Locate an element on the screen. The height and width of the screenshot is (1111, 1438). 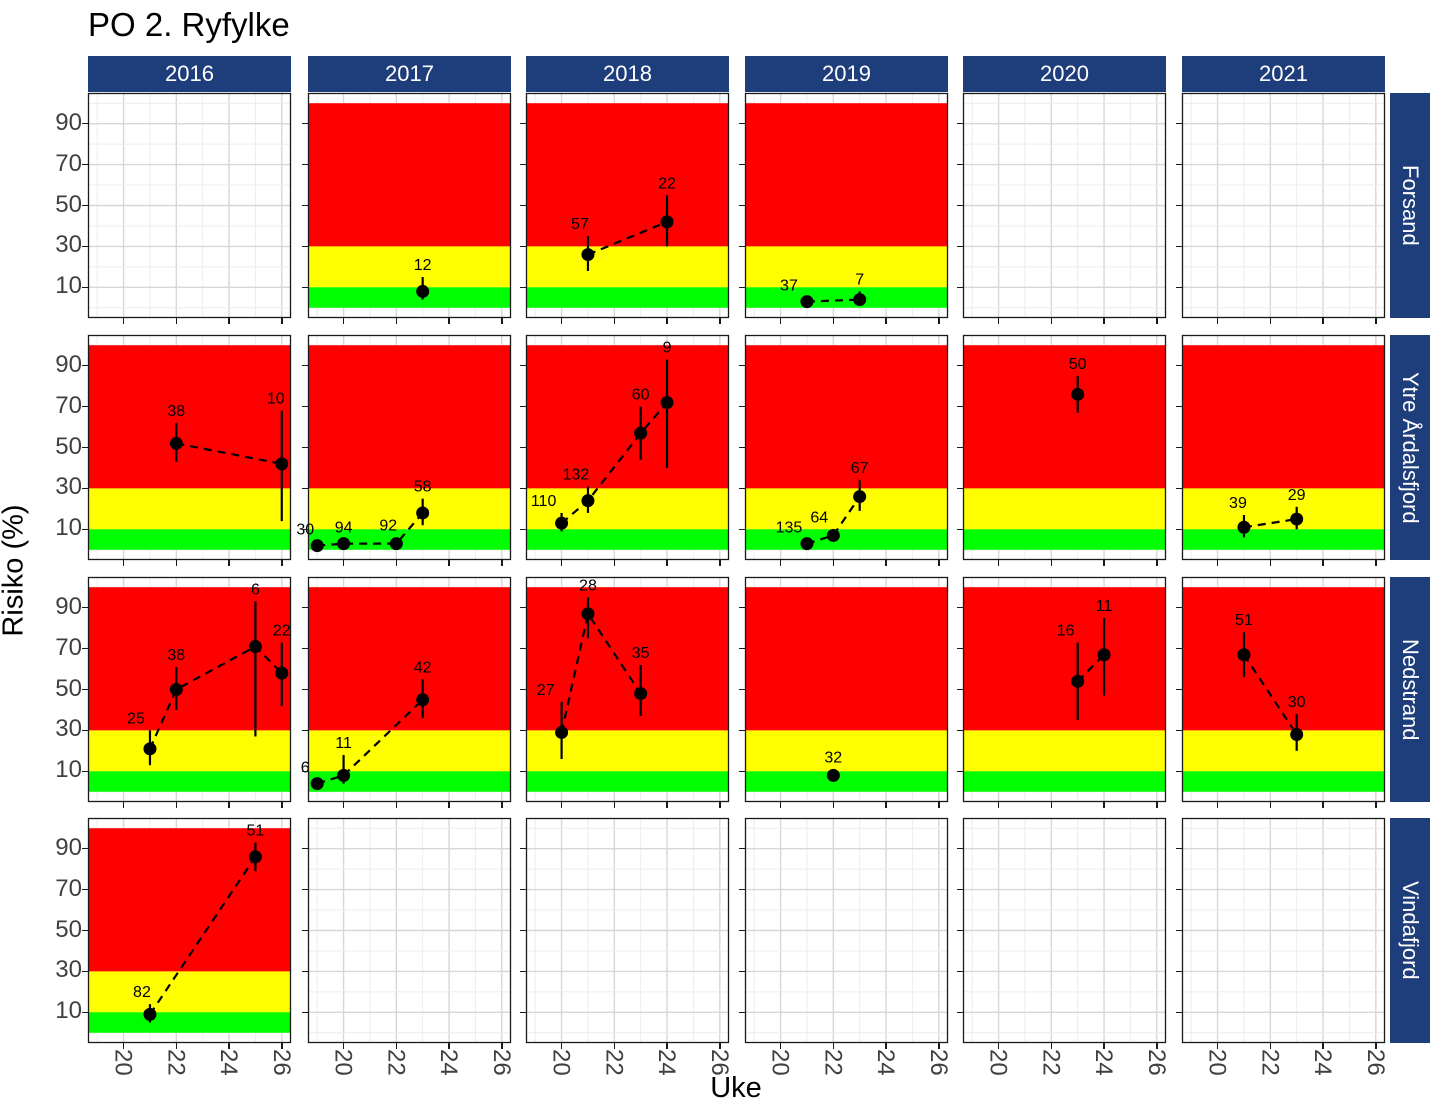
count-label: 58 is located at coordinates (423, 487).